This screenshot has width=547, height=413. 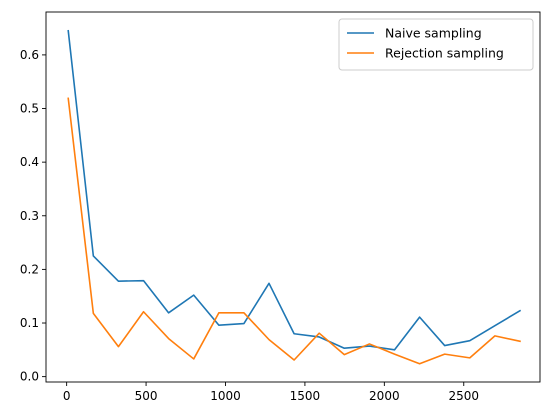 I want to click on x-tick-label: 0, so click(x=67, y=396).